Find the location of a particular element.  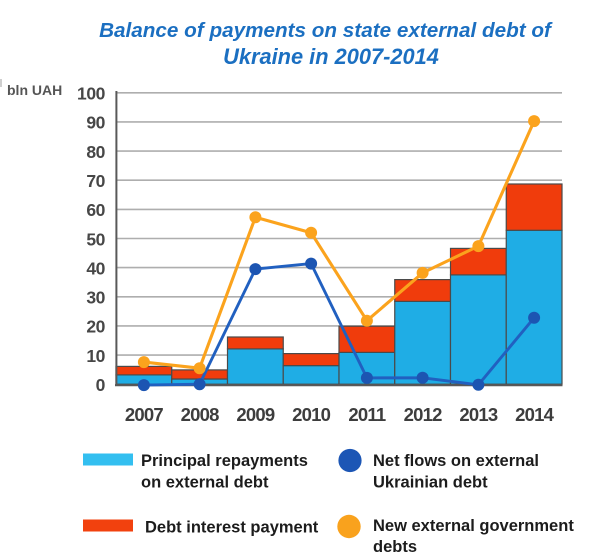

svg-text: 2009 is located at coordinates (255, 414).